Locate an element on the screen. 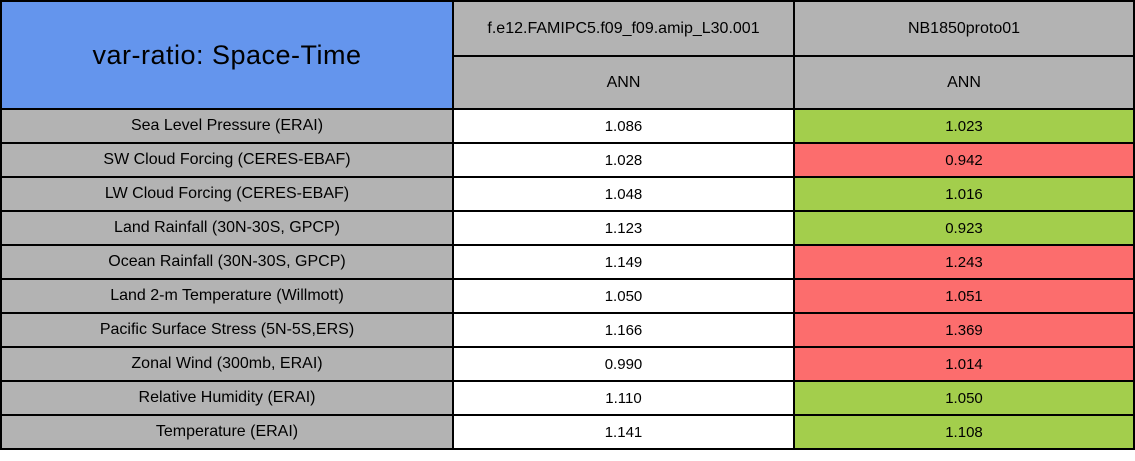  value-cell-run-2: 0.923 is located at coordinates (964, 228).